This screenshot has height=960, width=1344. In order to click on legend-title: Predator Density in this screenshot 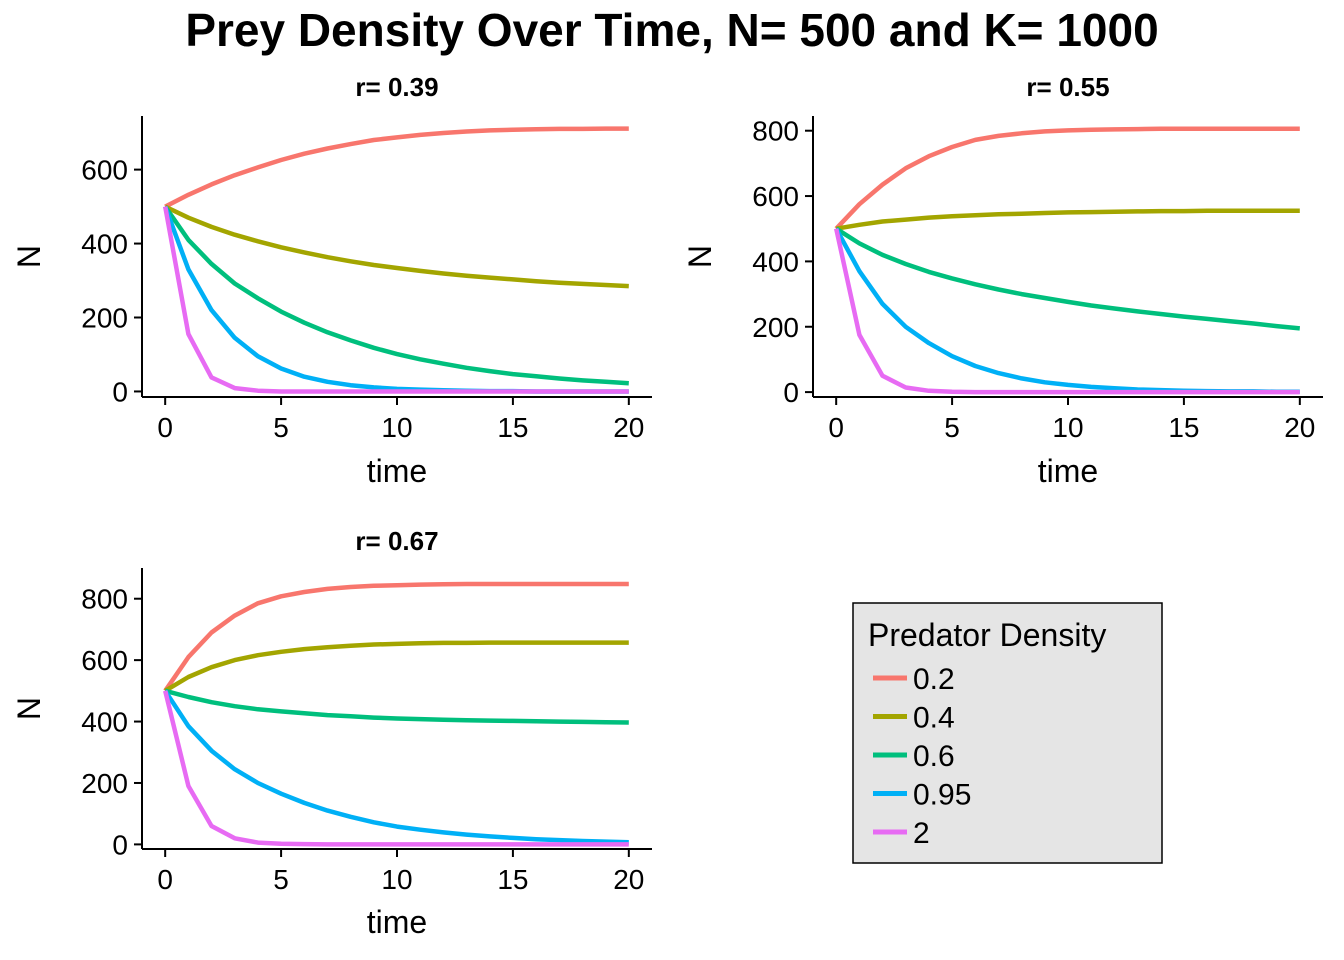, I will do `click(987, 635)`.